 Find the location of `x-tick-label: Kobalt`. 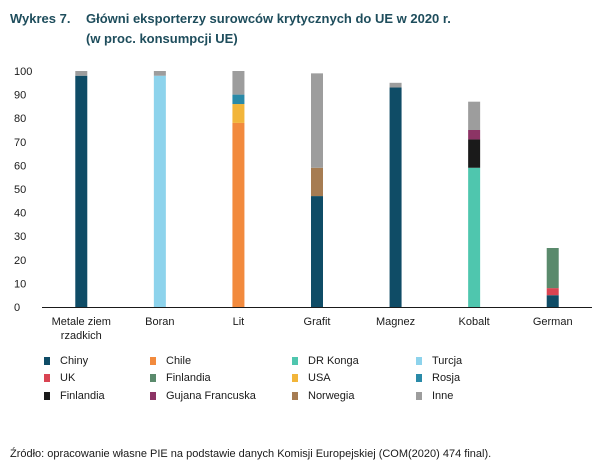

x-tick-label: Kobalt is located at coordinates (474, 322).